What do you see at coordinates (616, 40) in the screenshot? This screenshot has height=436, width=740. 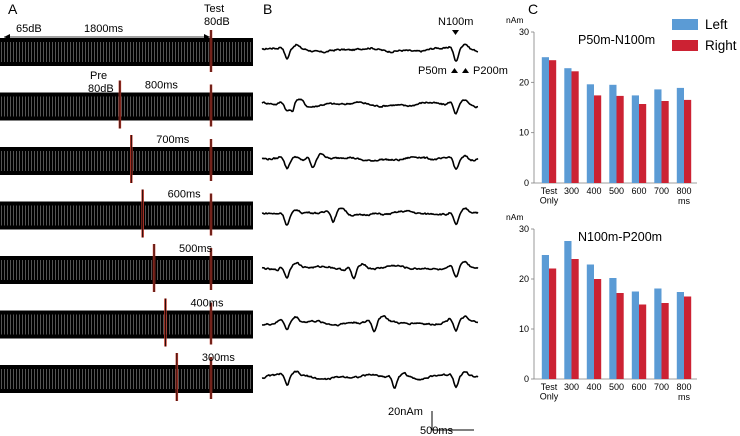 I see `chart-title: P50m-N100m` at bounding box center [616, 40].